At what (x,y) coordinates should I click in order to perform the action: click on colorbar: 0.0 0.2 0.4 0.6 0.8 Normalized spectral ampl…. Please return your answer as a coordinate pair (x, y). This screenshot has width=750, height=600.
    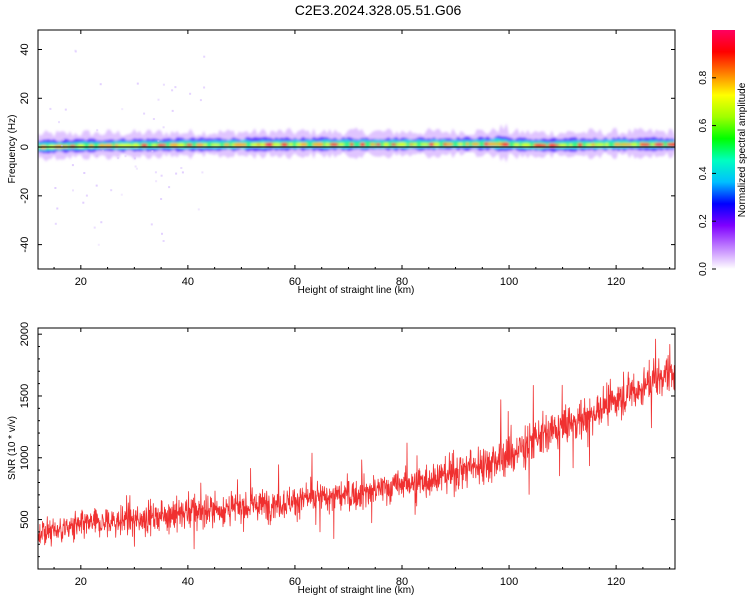
    Looking at the image, I should click on (723, 153).